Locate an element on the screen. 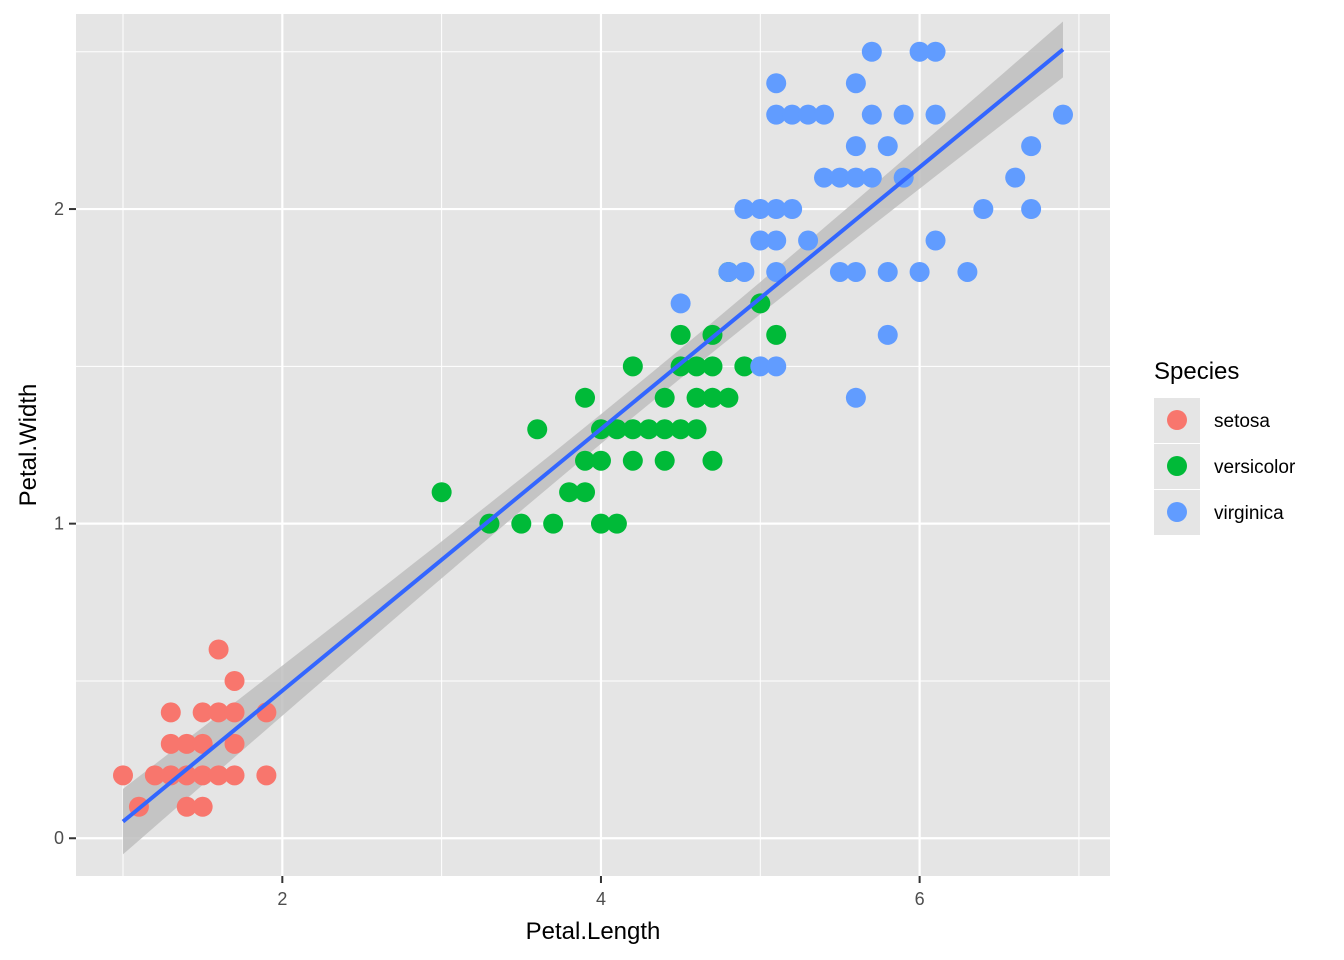 This screenshot has width=1344, height=960. y-tick-label: 2 is located at coordinates (59, 209).